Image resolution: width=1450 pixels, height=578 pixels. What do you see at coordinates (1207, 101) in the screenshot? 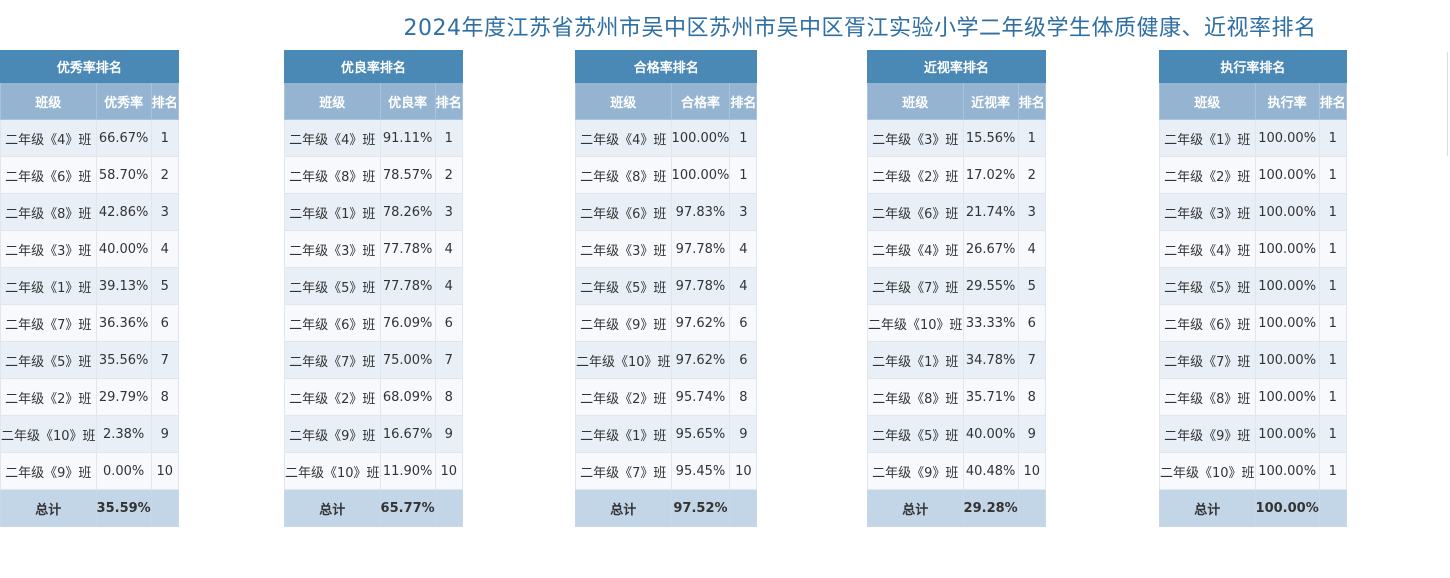
I see `column-header-class: 班级` at bounding box center [1207, 101].